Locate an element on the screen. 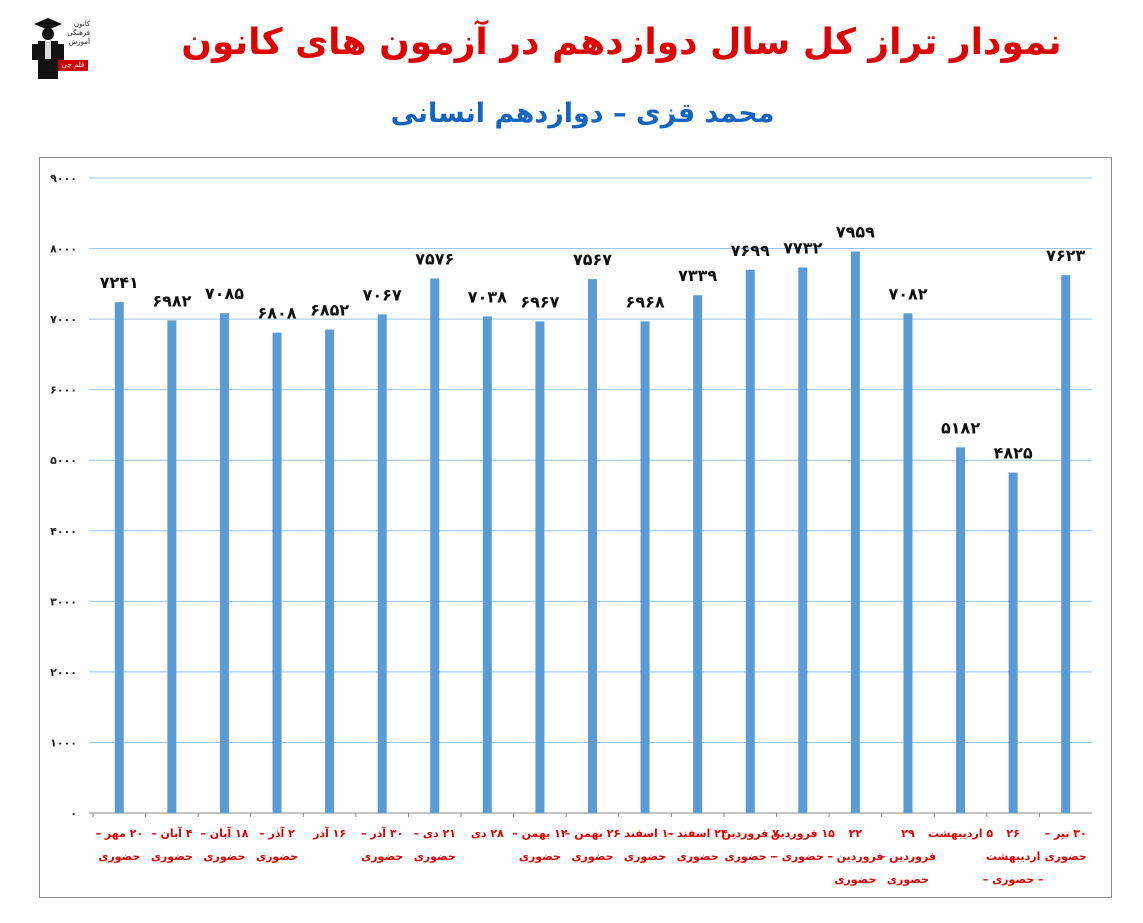 This screenshot has height=923, width=1143. x-tick-label: ۳۰ آذر – is located at coordinates (382, 833).